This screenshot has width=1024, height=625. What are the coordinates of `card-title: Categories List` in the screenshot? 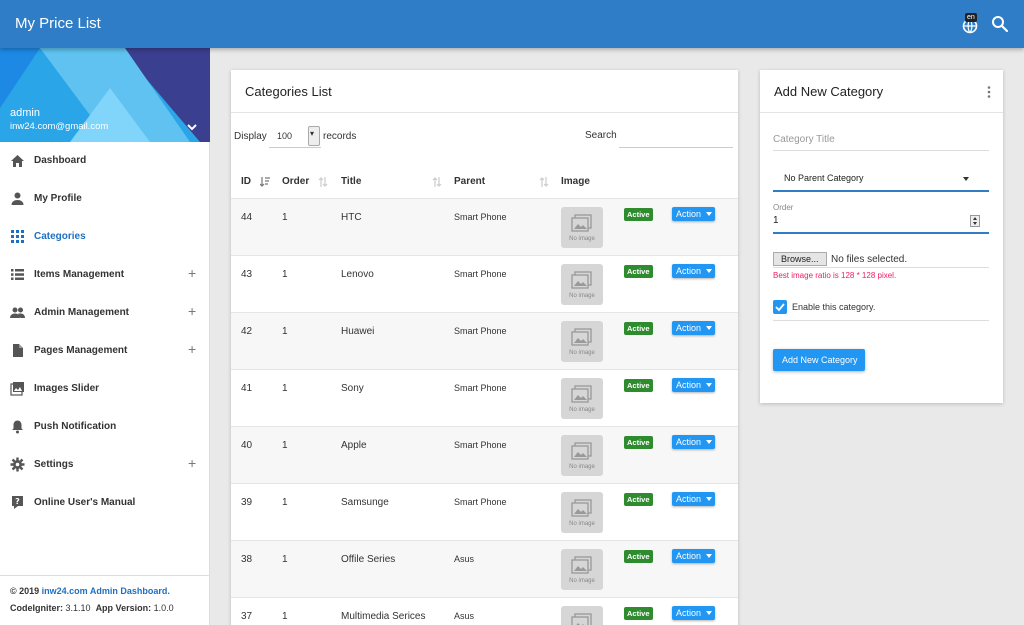 It's located at (288, 91).